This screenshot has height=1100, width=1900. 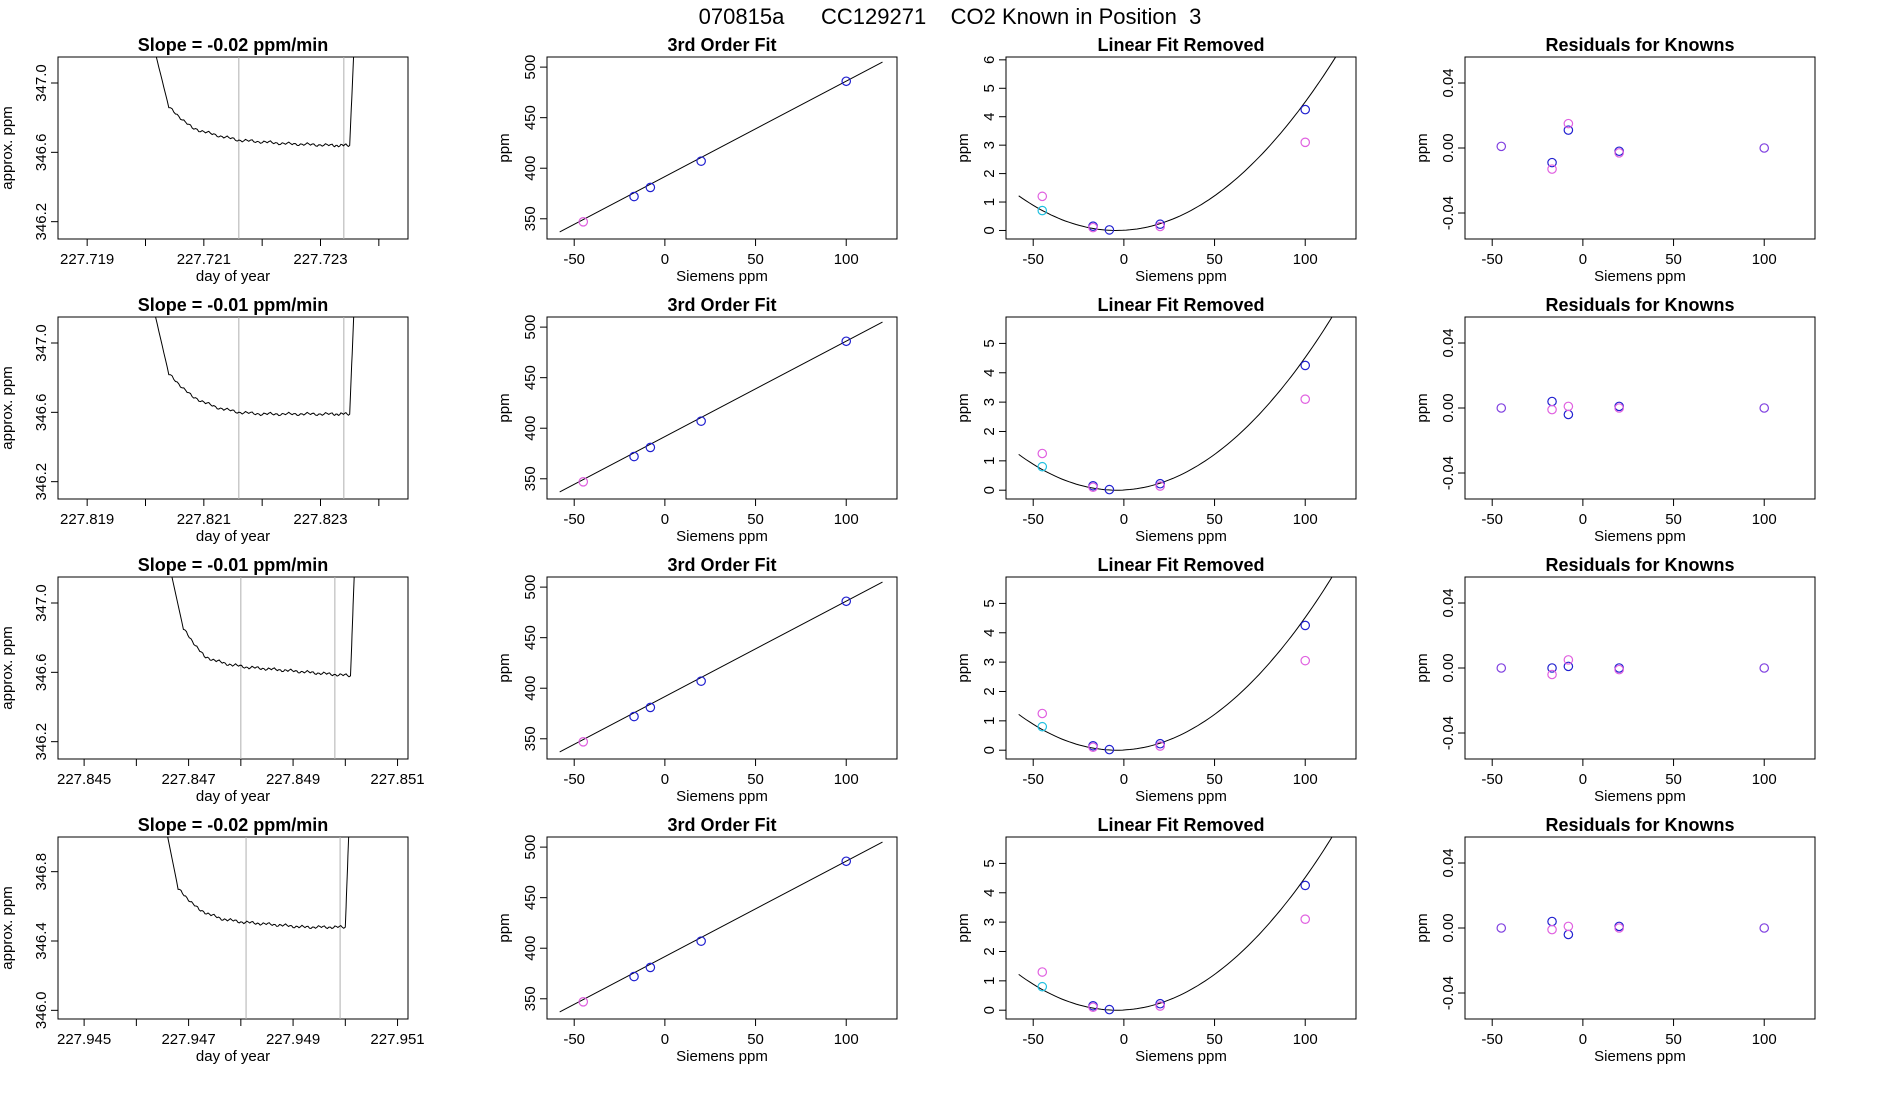 I want to click on y-tick-label: 346.4, so click(x=41, y=941).